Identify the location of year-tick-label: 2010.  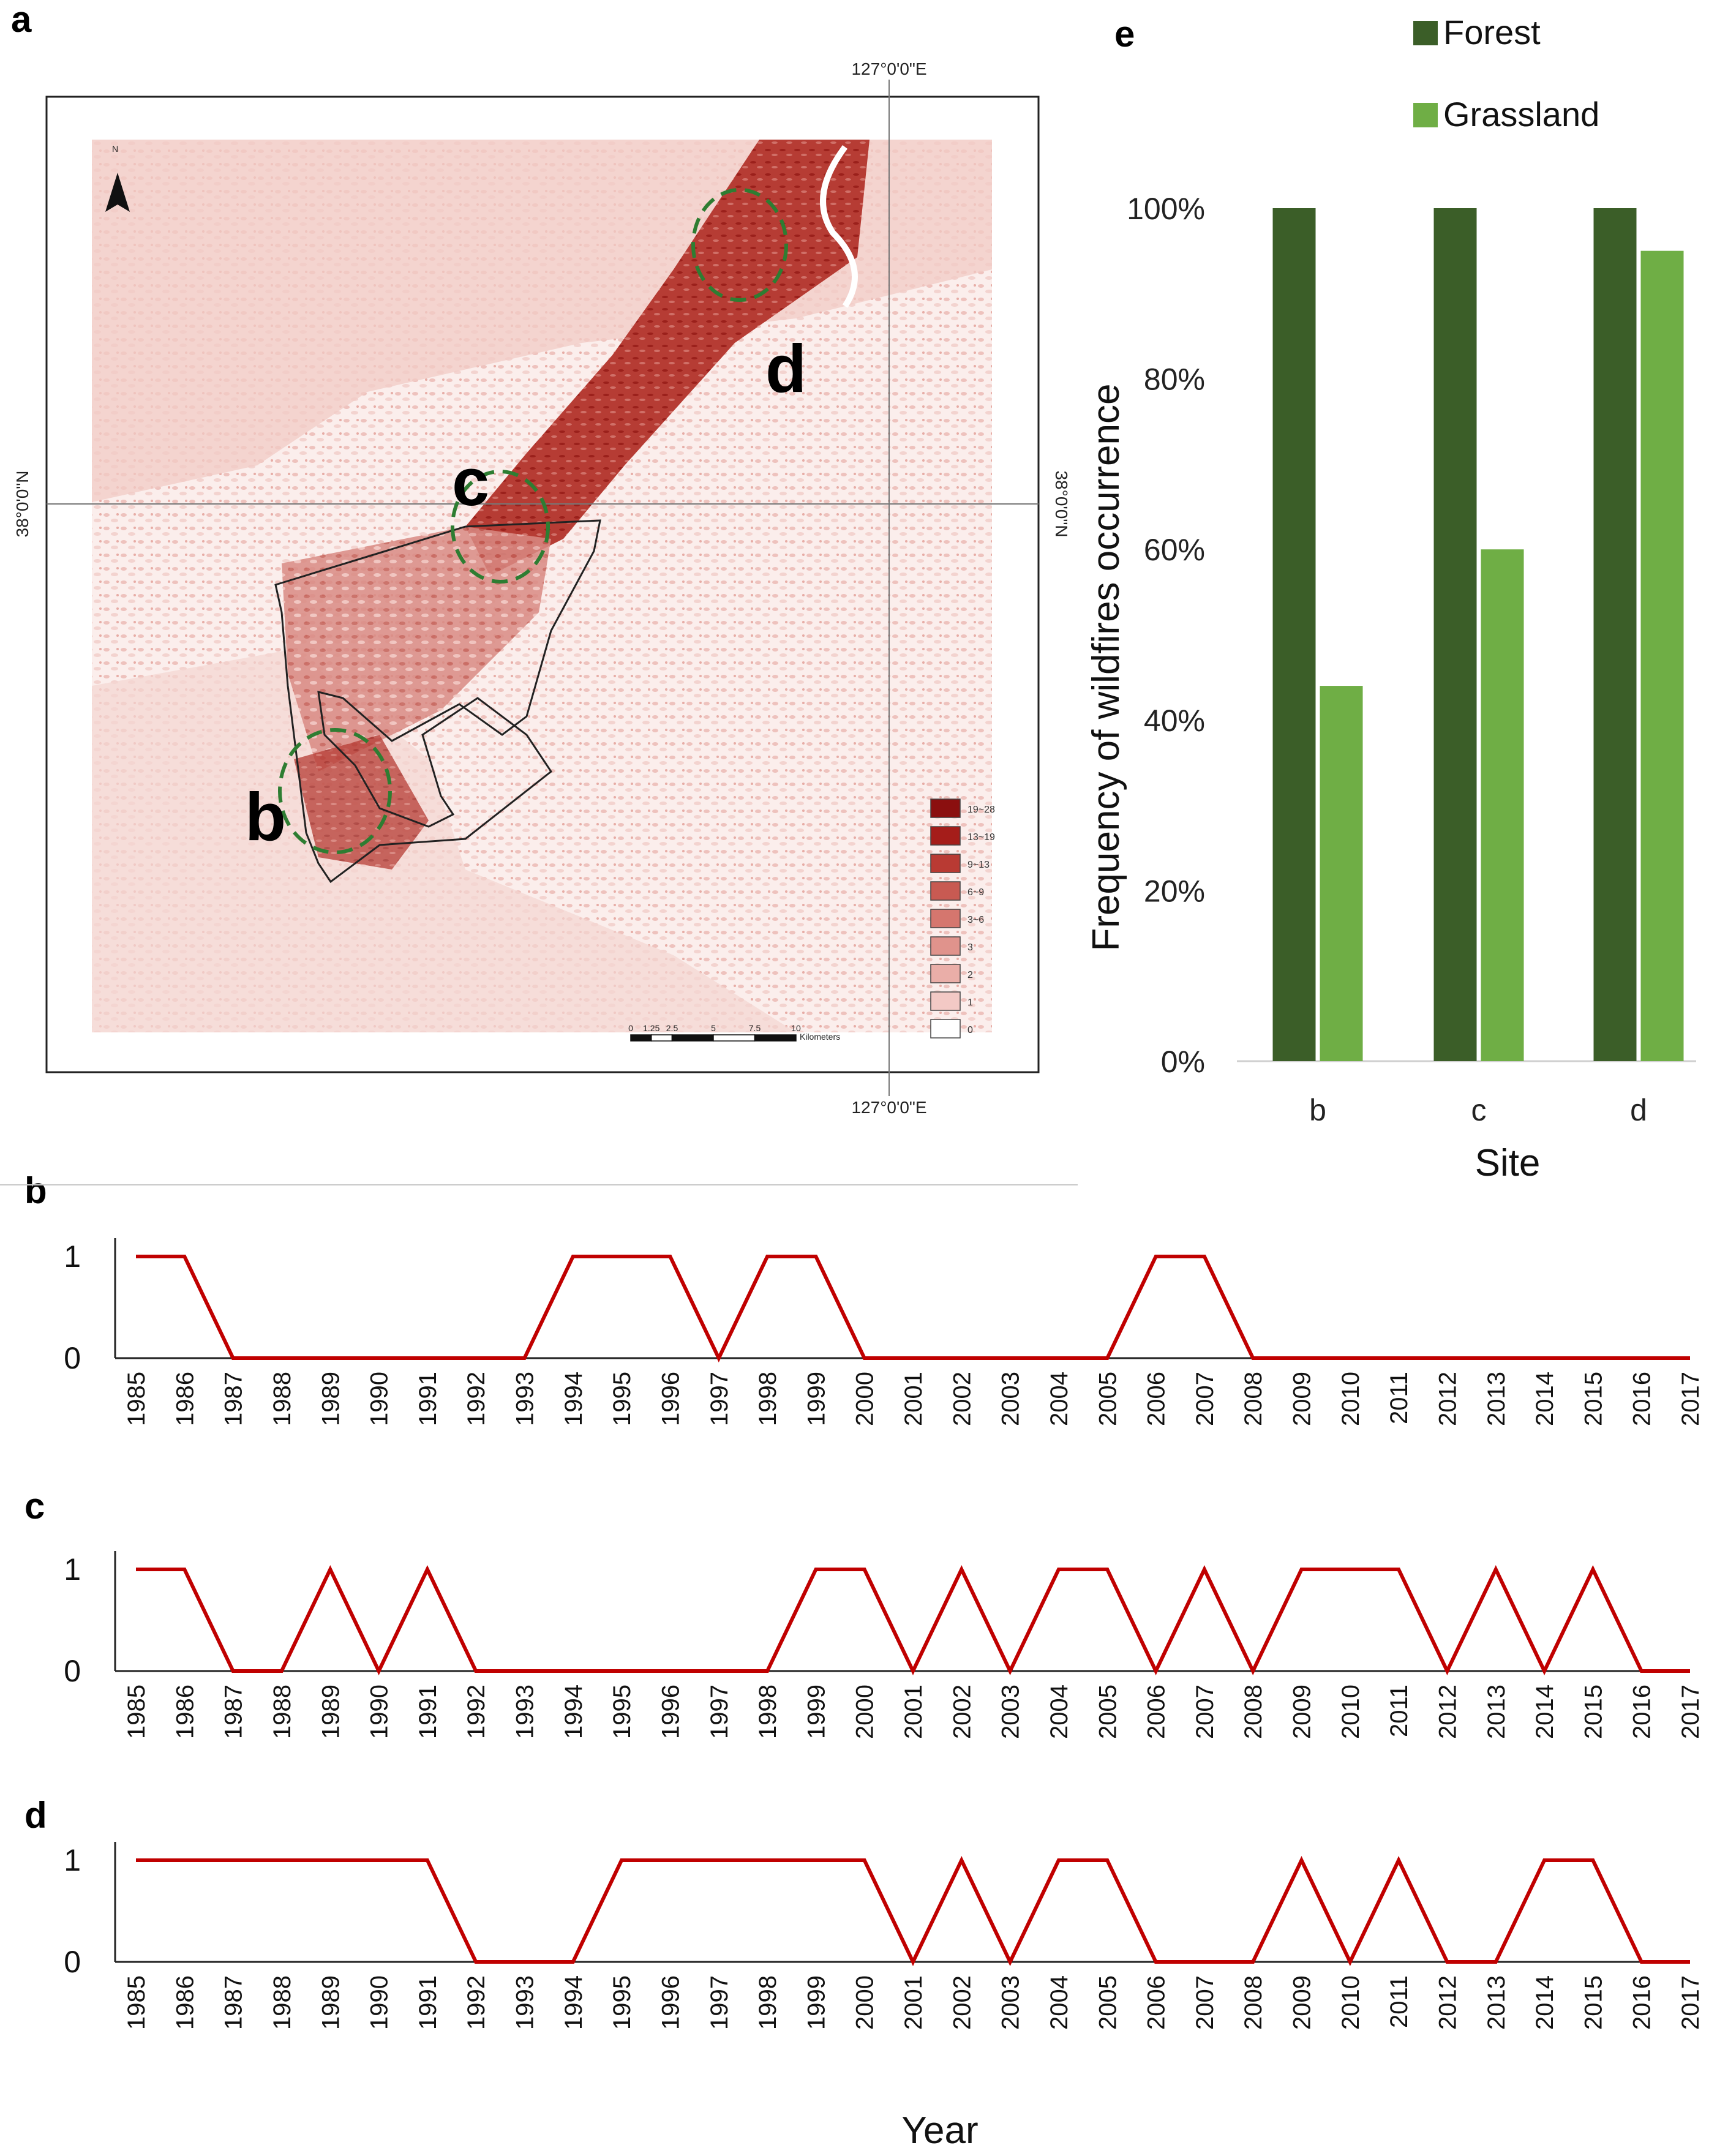
(1350, 1712).